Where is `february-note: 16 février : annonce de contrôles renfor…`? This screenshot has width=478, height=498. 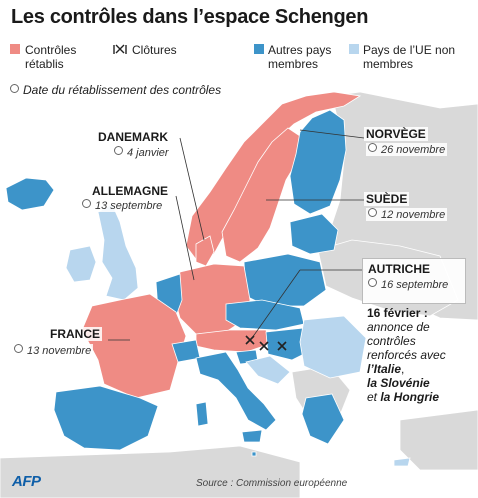 february-note: 16 février : annonce de contrôles renfor… is located at coordinates (417, 355).